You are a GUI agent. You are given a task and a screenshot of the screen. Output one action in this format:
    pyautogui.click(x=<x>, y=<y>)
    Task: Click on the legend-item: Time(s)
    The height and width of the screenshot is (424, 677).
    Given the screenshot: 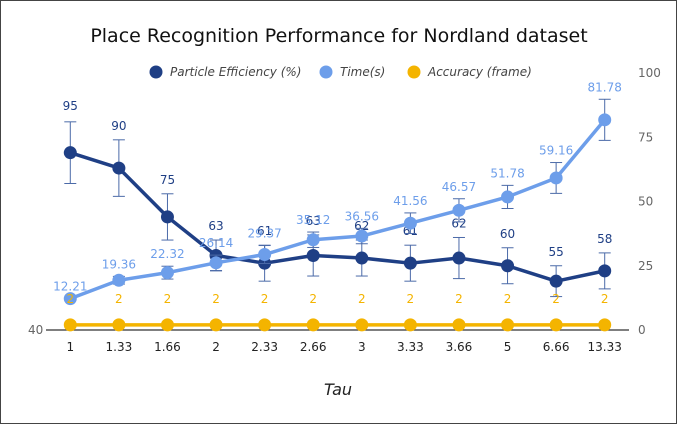 What is the action you would take?
    pyautogui.click(x=352, y=72)
    